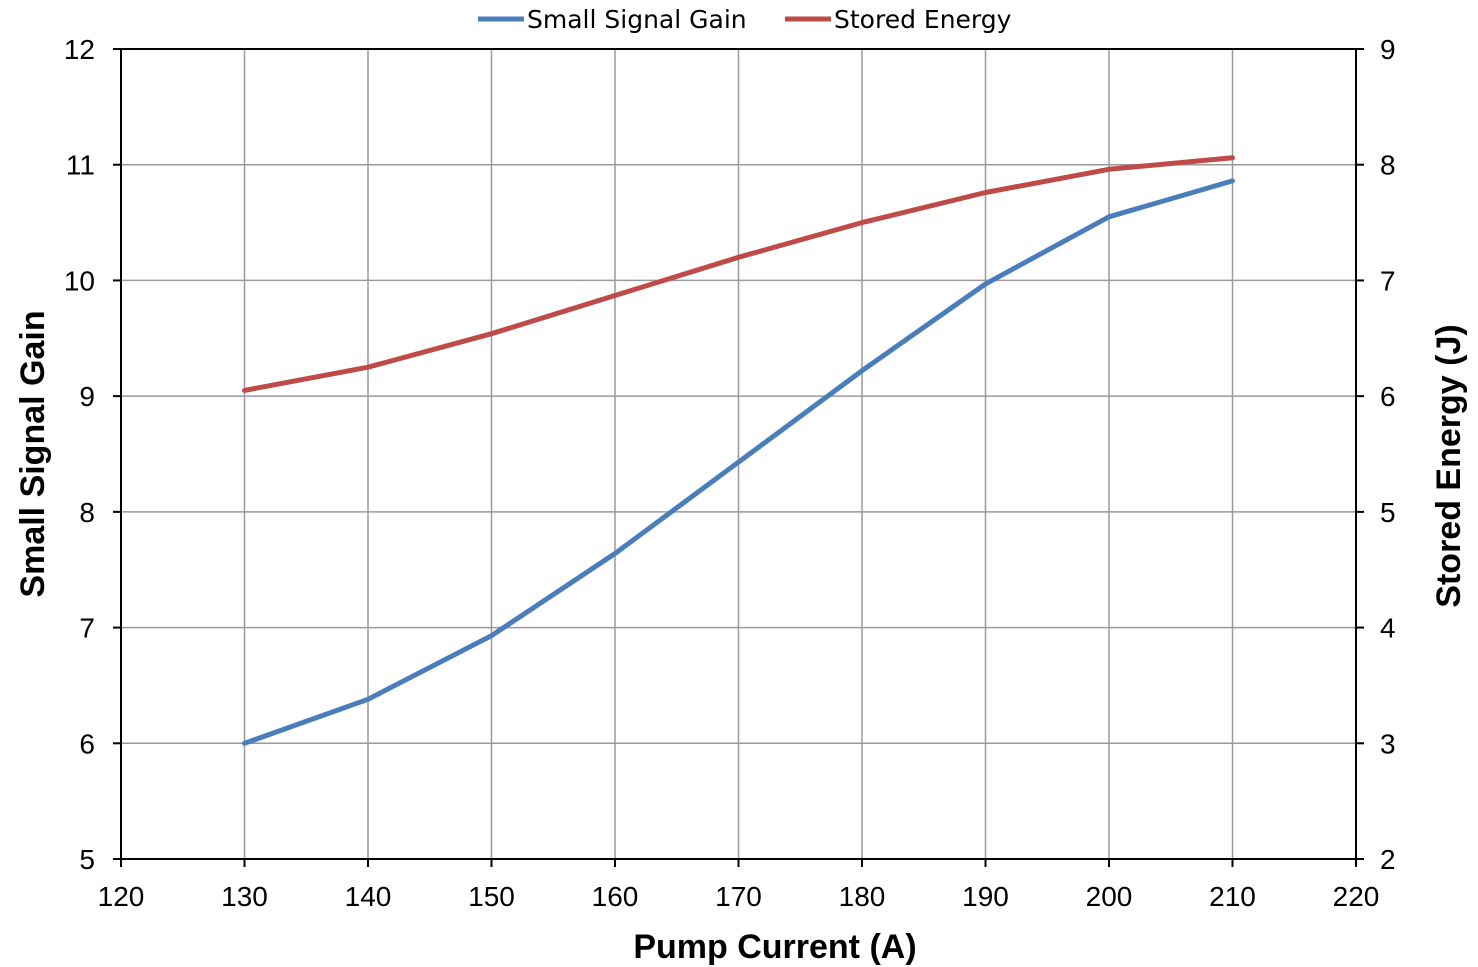  I want to click on legend: Small Signal Gain Stored Energy, so click(745, 19).